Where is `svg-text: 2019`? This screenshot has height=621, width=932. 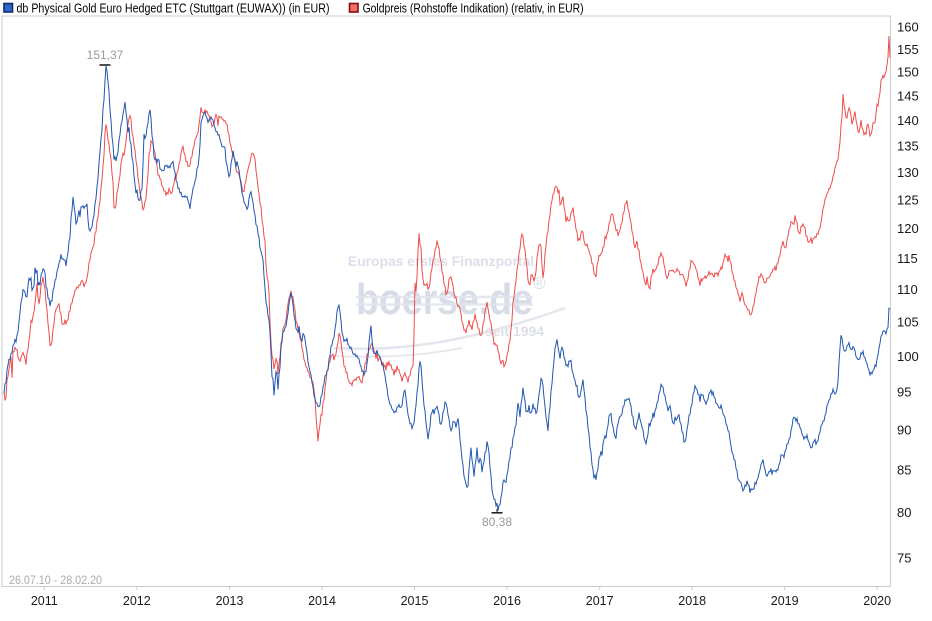 svg-text: 2019 is located at coordinates (785, 601).